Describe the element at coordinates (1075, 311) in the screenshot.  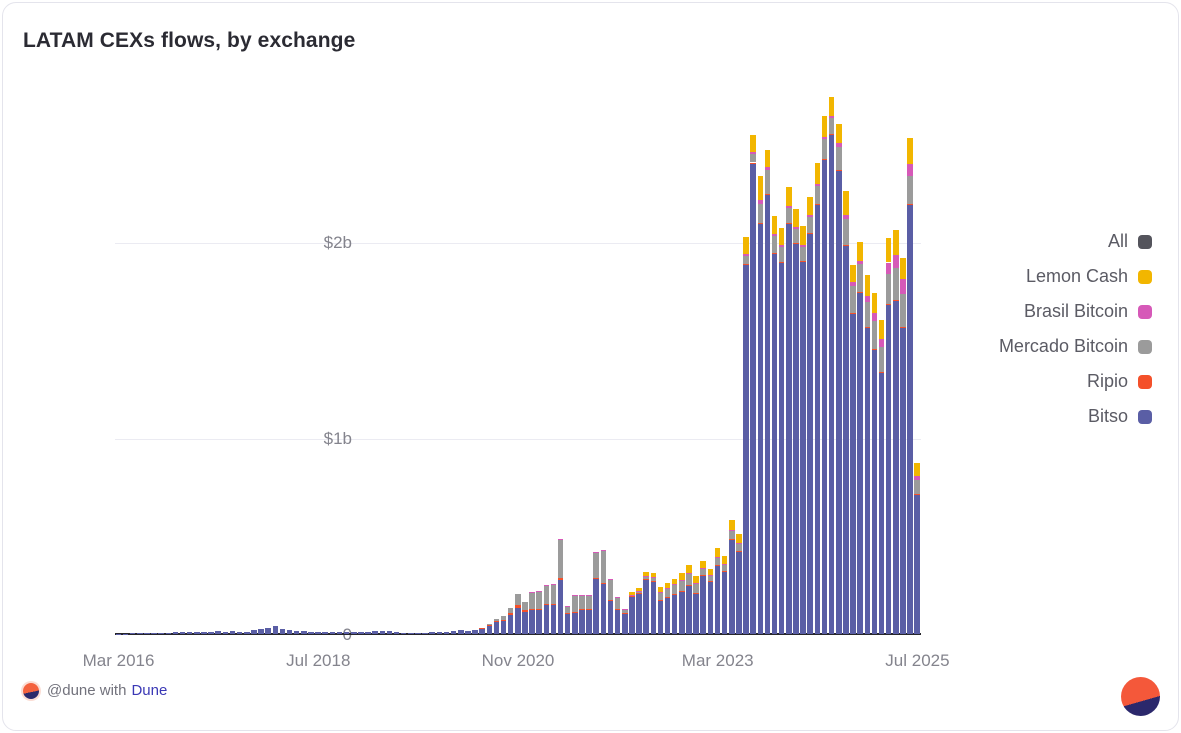
I see `legend-item: Brasil Bitcoin` at that location.